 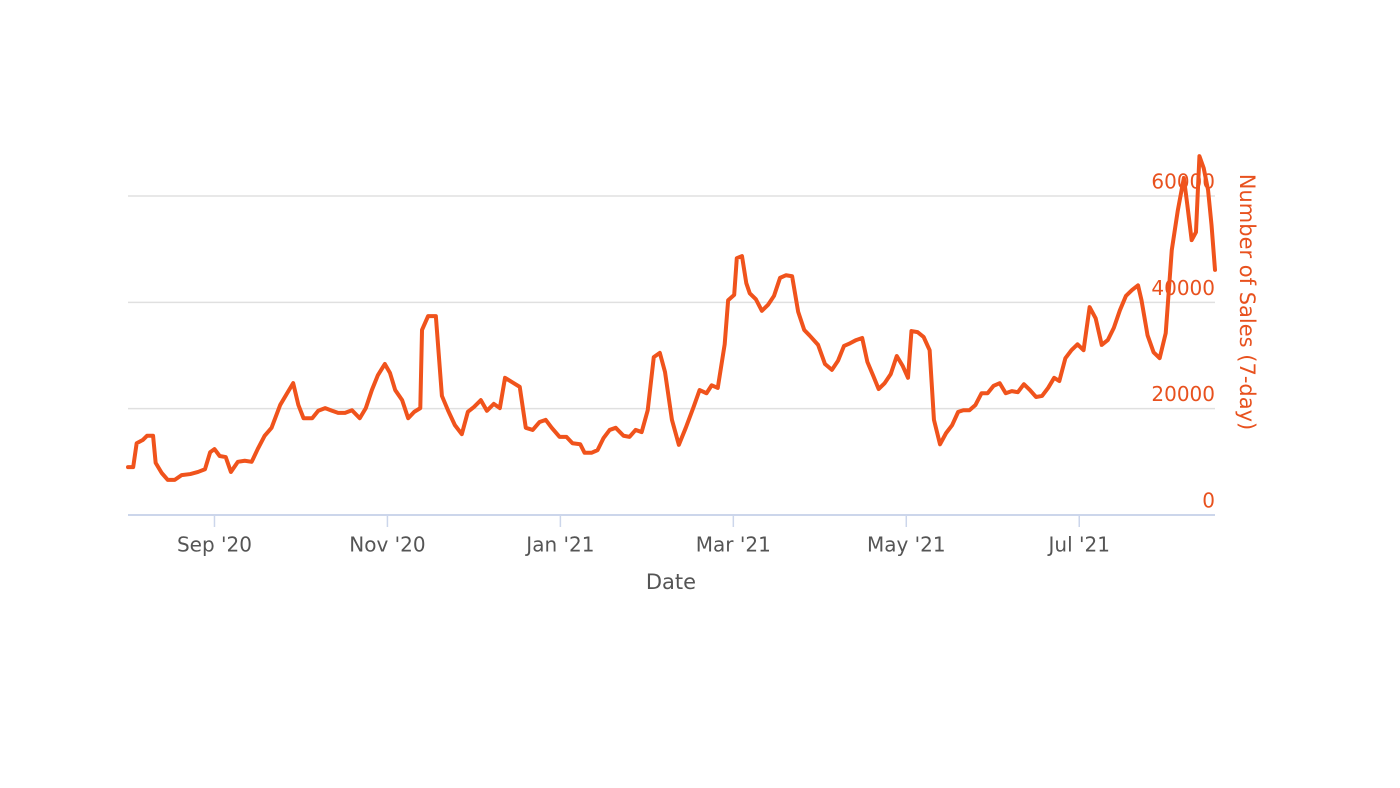 What do you see at coordinates (1247, 302) in the screenshot?
I see `y-axis-label: Number of Sales (7-day)` at bounding box center [1247, 302].